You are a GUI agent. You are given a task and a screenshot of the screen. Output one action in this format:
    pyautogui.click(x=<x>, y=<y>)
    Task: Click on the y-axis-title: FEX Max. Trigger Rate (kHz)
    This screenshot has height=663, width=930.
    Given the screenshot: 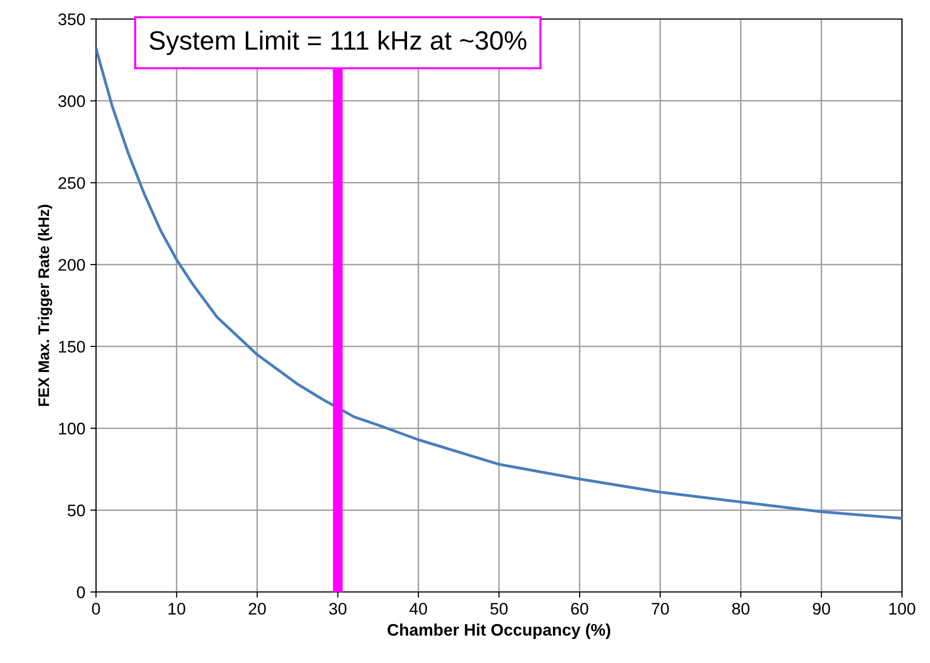 What is the action you would take?
    pyautogui.click(x=45, y=305)
    